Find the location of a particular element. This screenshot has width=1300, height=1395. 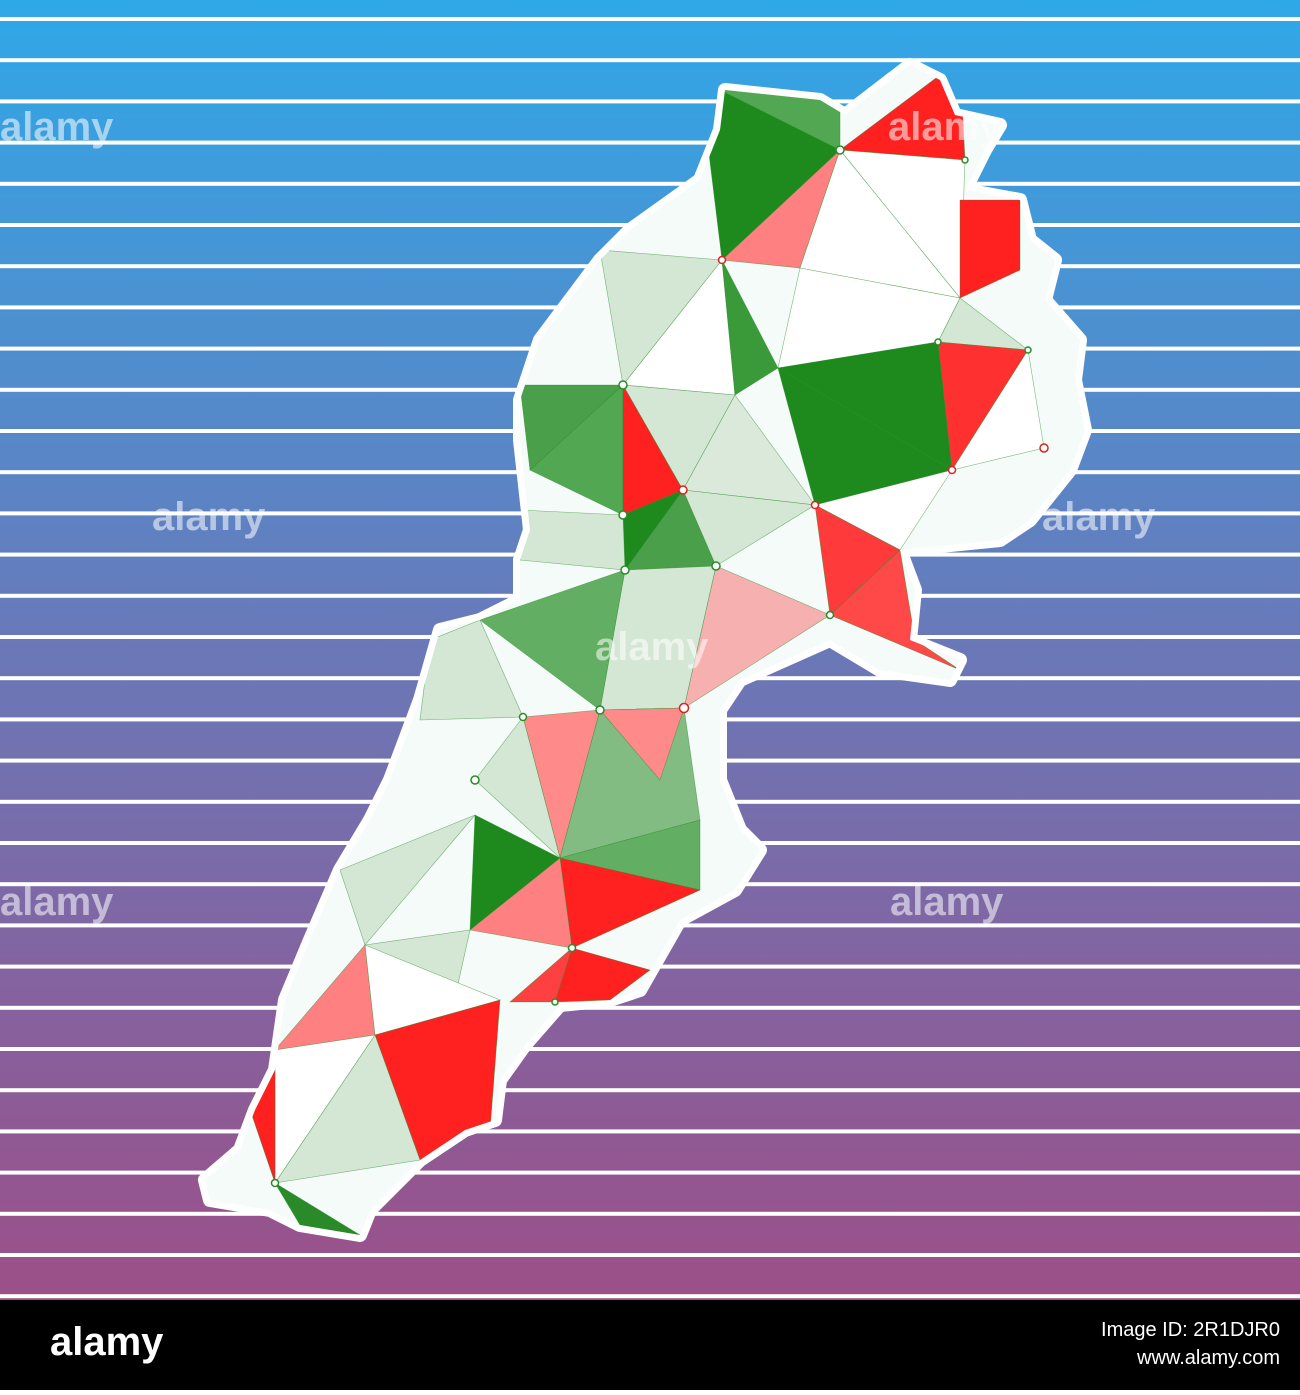

image-id: Image ID: 2R1DJR0 is located at coordinates (1190, 1330).